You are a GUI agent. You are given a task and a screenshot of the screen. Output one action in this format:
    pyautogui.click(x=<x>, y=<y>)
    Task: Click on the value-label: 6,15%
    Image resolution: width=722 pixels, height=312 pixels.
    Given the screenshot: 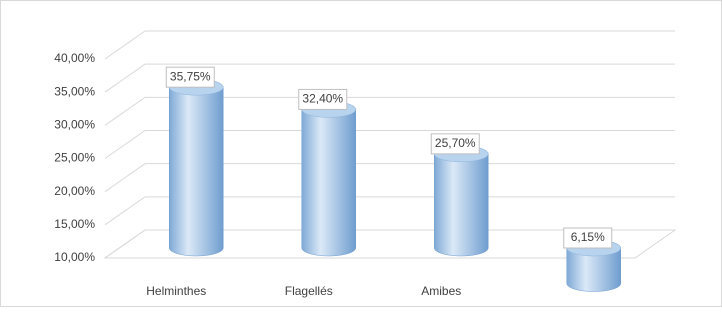 What is the action you would take?
    pyautogui.click(x=588, y=237)
    